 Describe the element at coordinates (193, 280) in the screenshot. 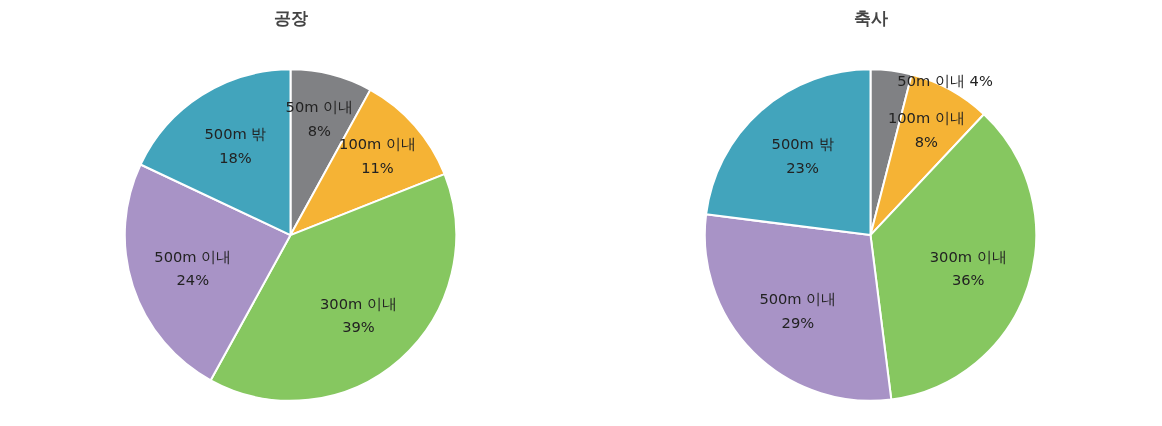

I see `data-label: 24%` at that location.